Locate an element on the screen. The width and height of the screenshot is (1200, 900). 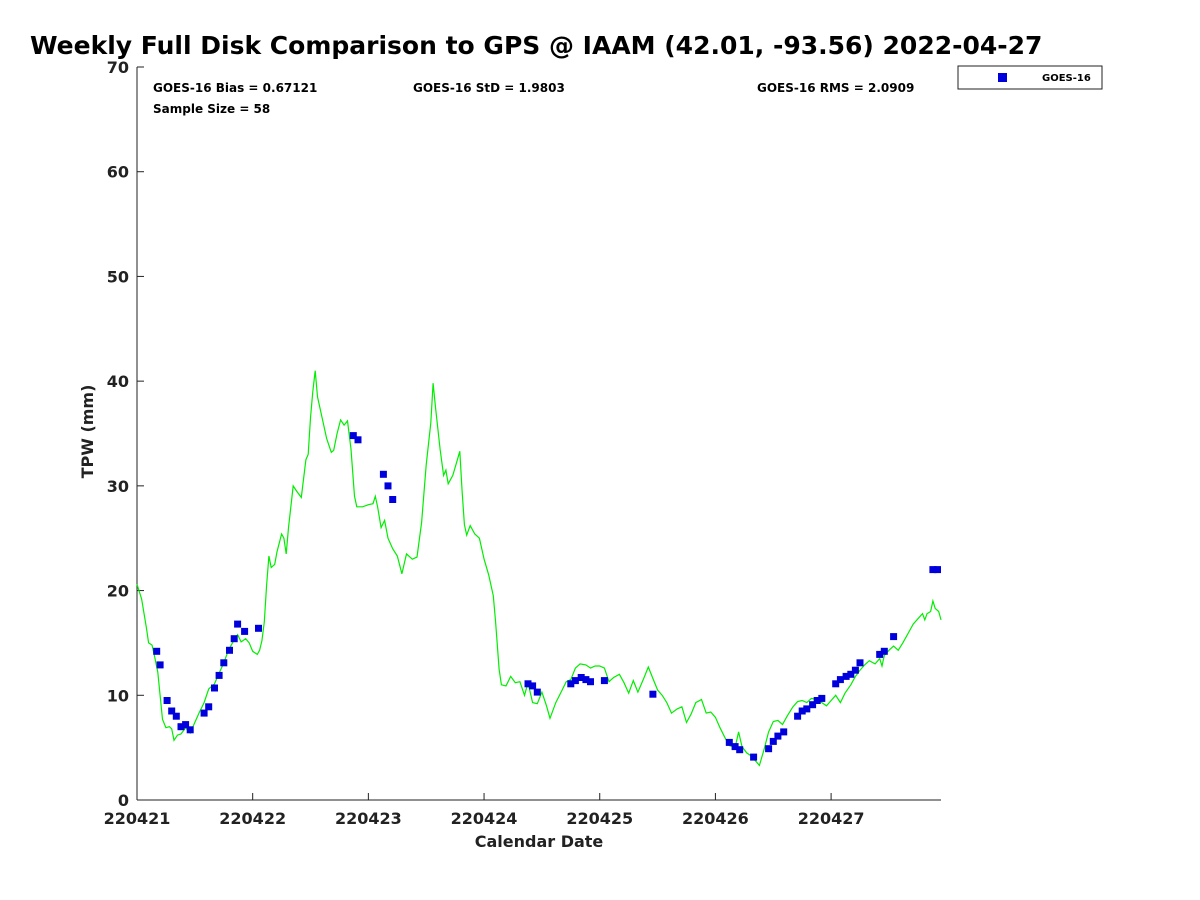
rms-stat: GOES-16 RMS = 2.0909 is located at coordinates (835, 88).